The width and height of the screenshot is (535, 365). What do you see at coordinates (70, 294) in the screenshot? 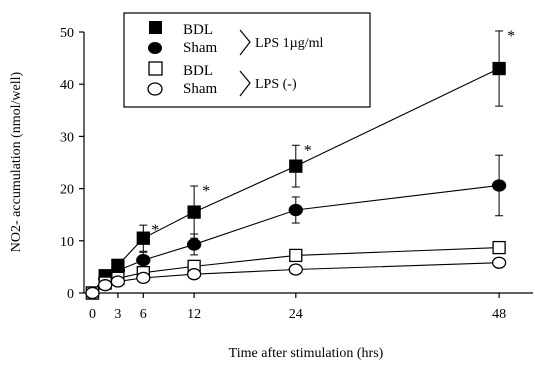
I see `y-tick-label: 0` at bounding box center [70, 294].